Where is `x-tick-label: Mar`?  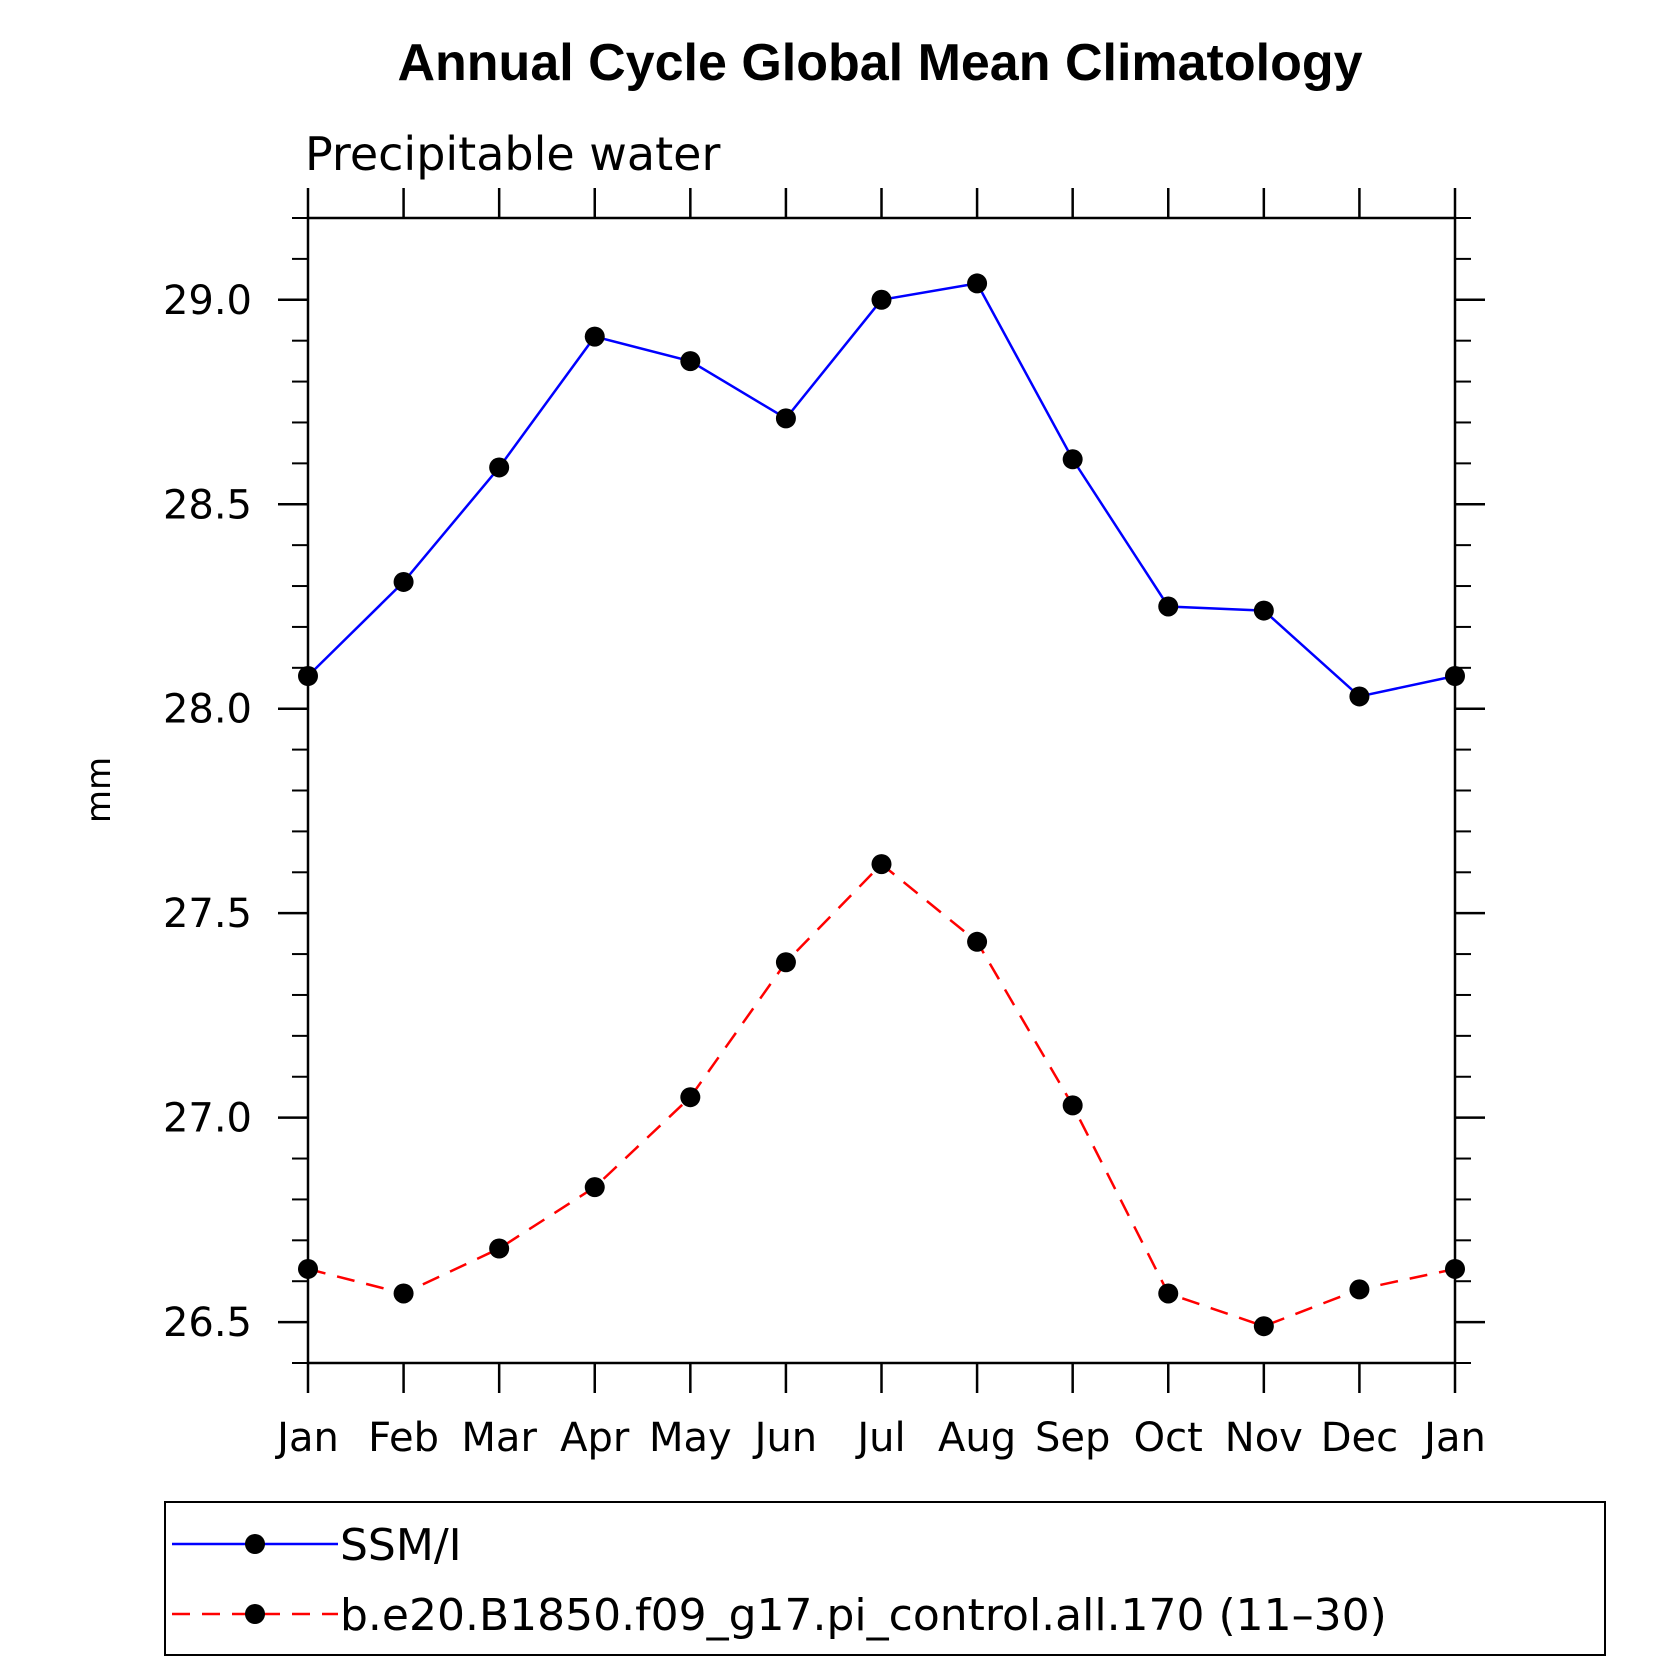 x-tick-label: Mar is located at coordinates (499, 1438).